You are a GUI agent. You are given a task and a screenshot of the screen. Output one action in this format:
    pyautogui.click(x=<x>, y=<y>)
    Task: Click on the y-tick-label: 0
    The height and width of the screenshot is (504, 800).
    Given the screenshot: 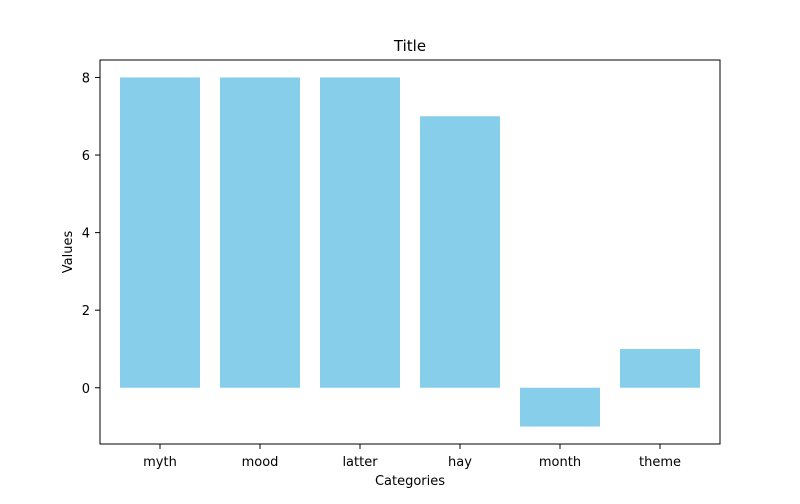 What is the action you would take?
    pyautogui.click(x=86, y=389)
    